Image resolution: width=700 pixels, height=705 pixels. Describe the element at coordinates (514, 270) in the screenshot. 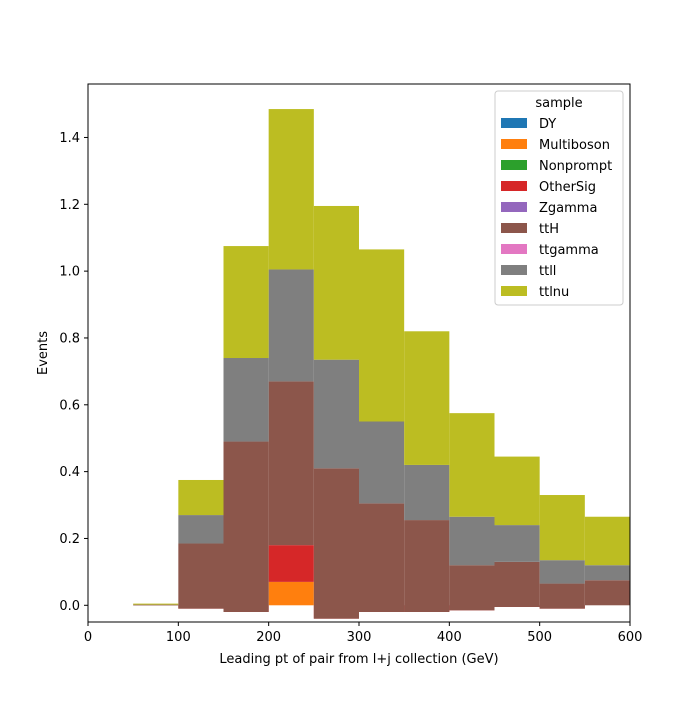

I see `legend-swatch-ttll` at that location.